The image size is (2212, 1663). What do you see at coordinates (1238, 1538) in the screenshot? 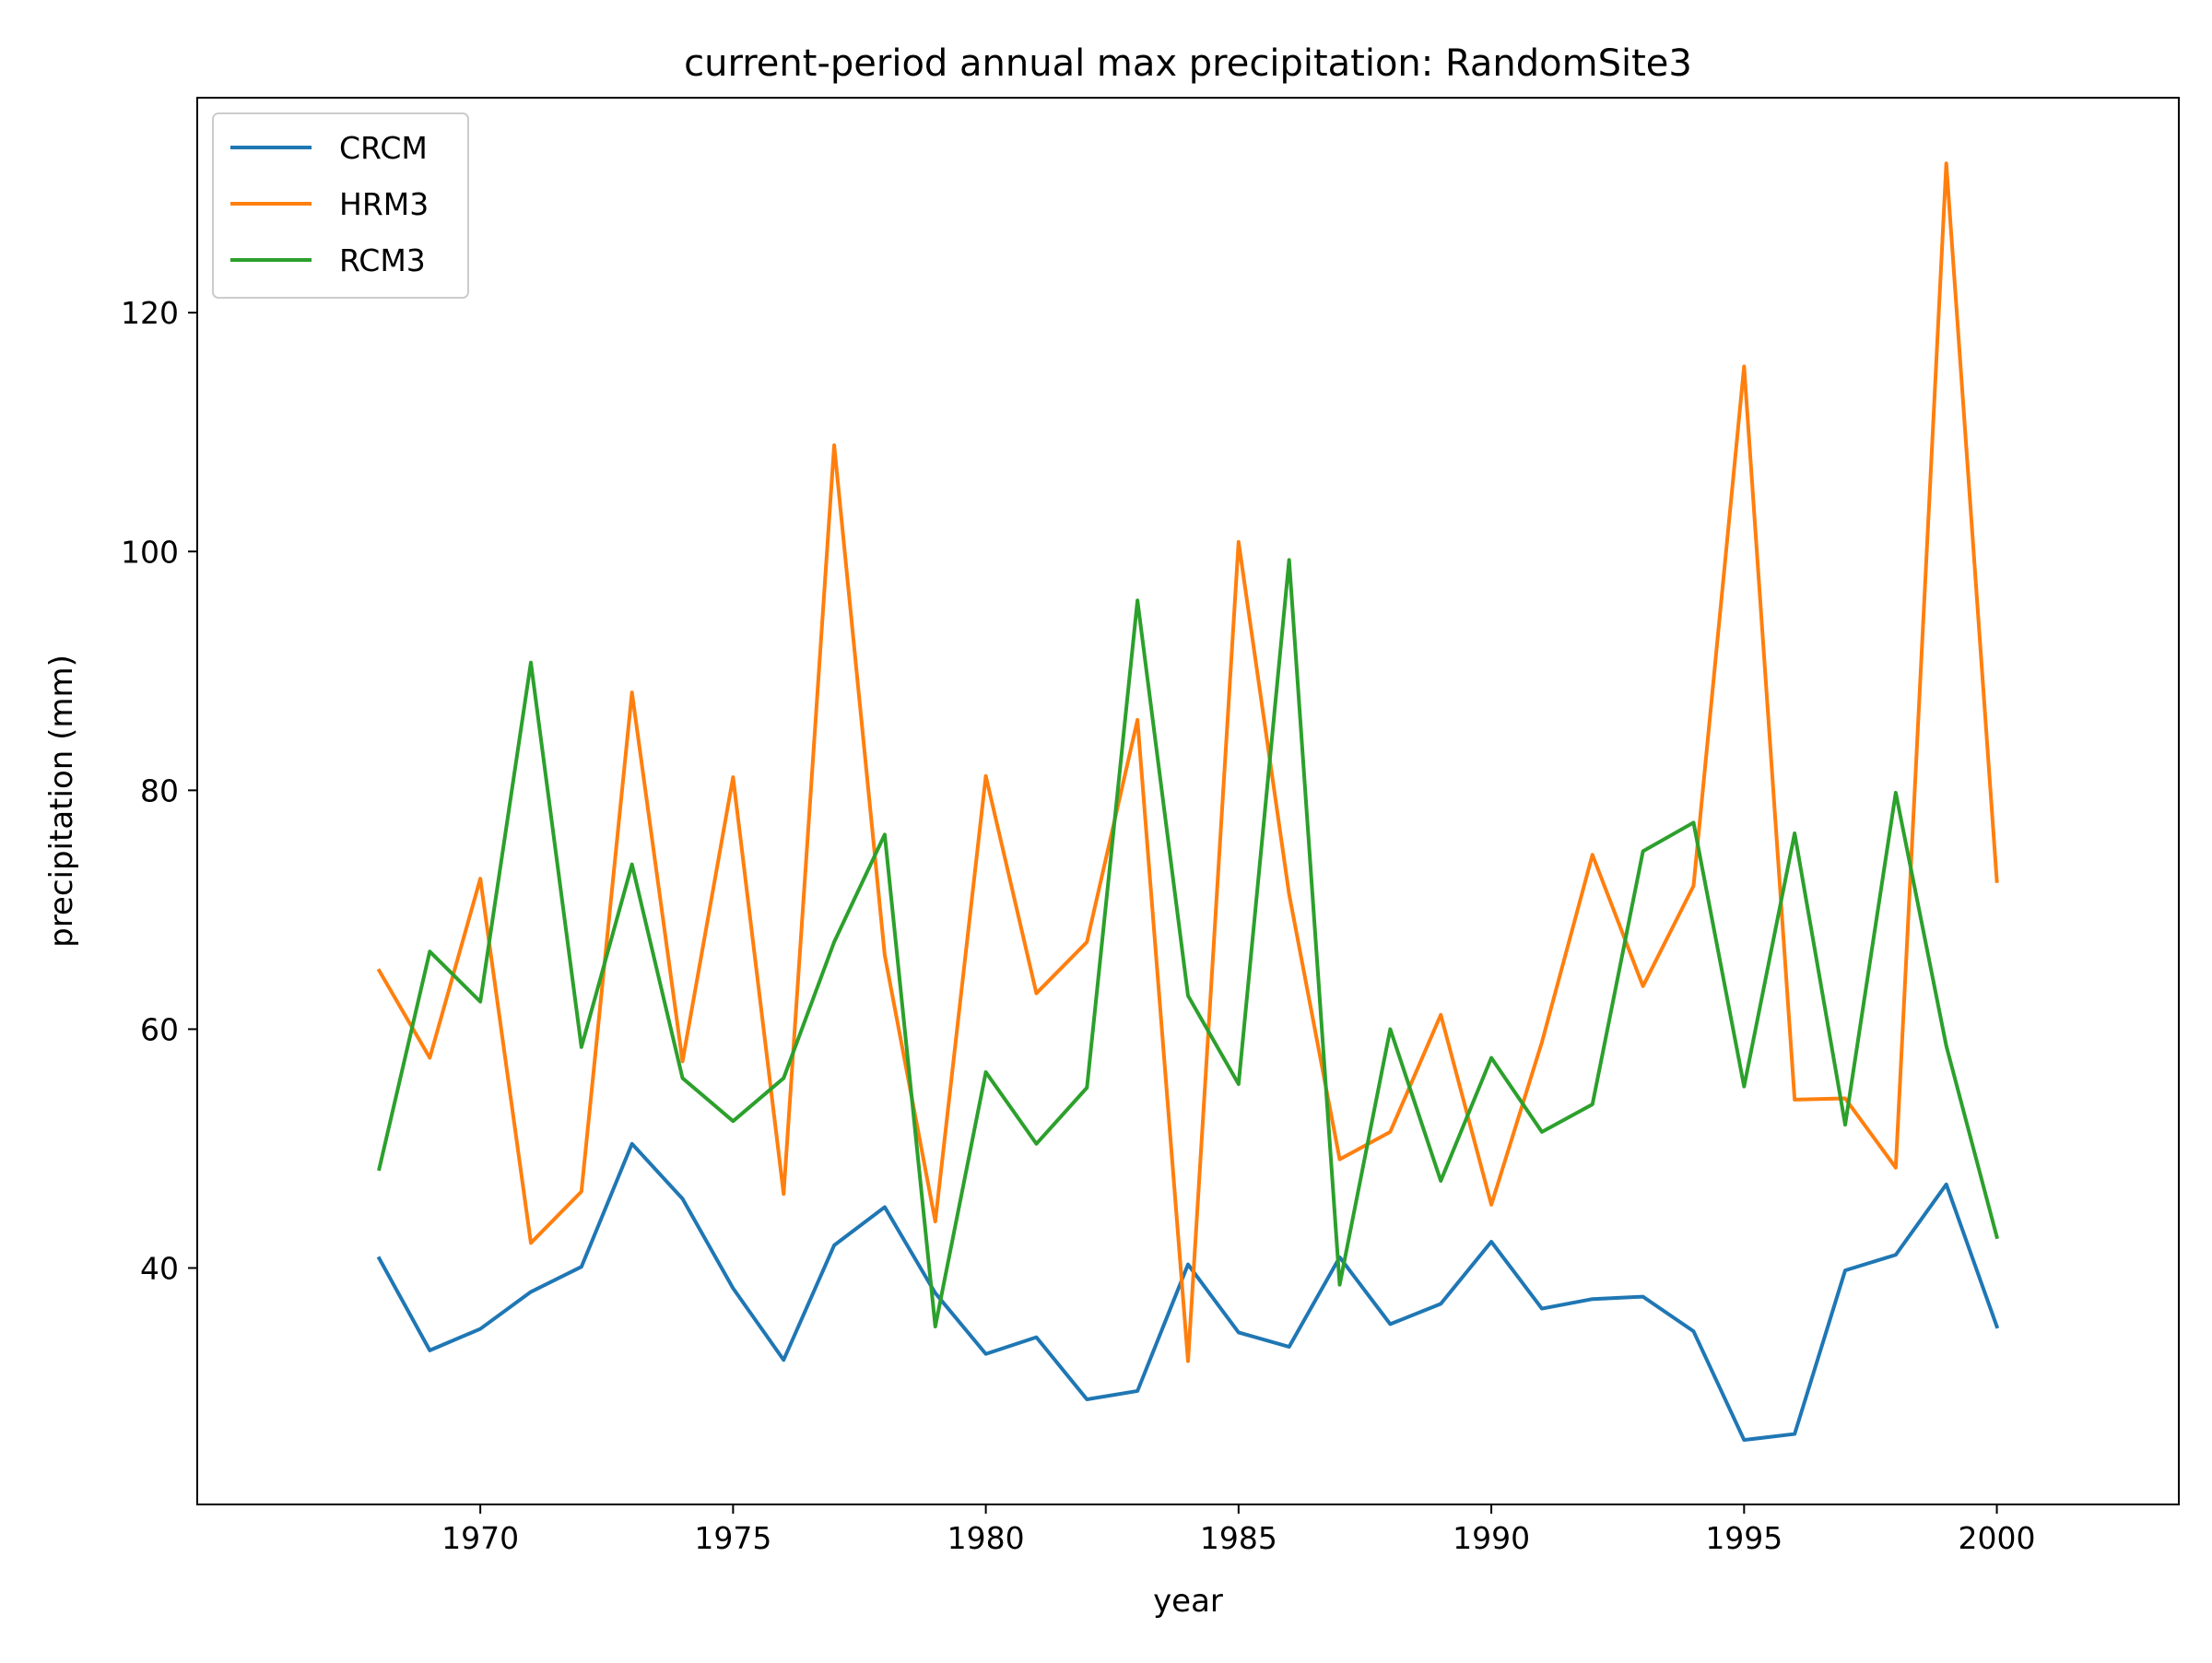
I see `x-tick-label: 1985` at bounding box center [1238, 1538].